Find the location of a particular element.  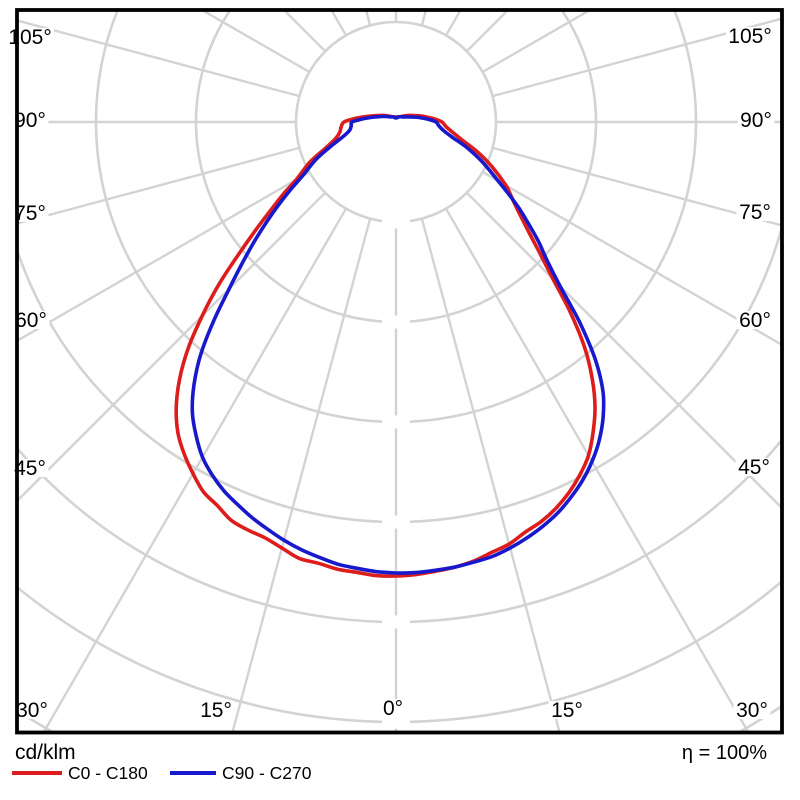

legend-label-c90-c270: C90 - C270 is located at coordinates (267, 773).